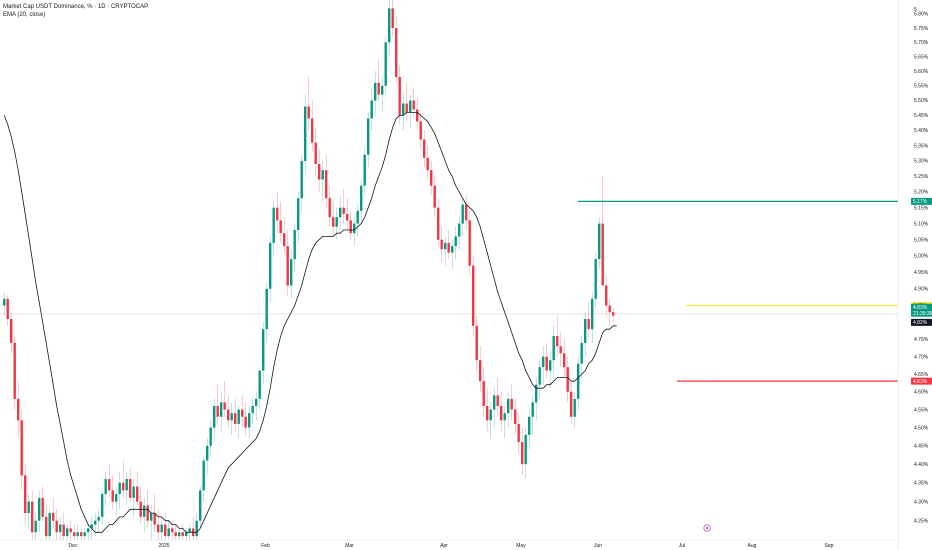  What do you see at coordinates (921, 240) in the screenshot?
I see `price-tick-label: 5.05%` at bounding box center [921, 240].